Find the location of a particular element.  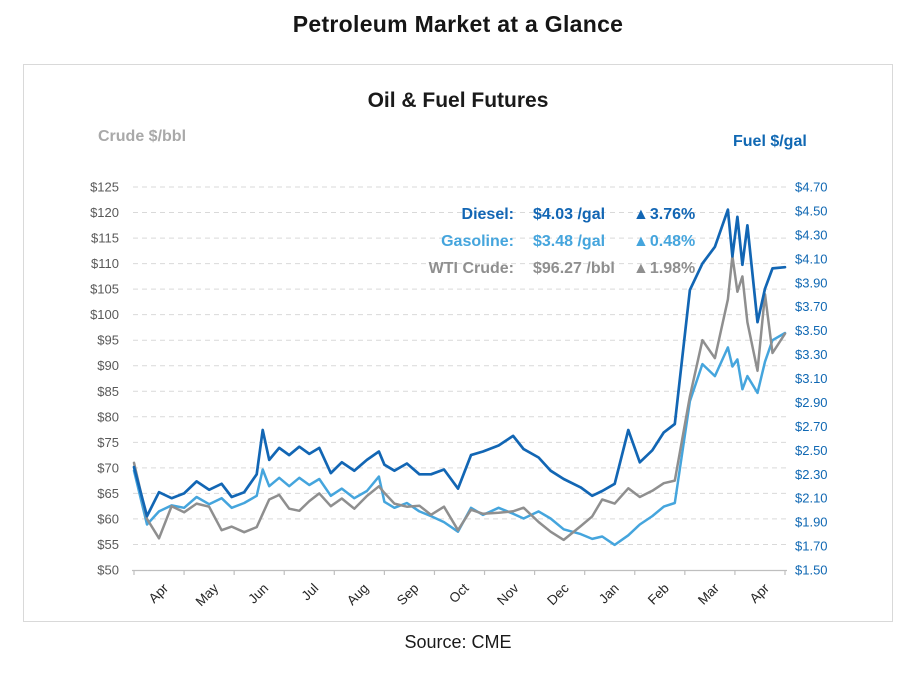

y-axis-label-right: $3.10 is located at coordinates (811, 378).